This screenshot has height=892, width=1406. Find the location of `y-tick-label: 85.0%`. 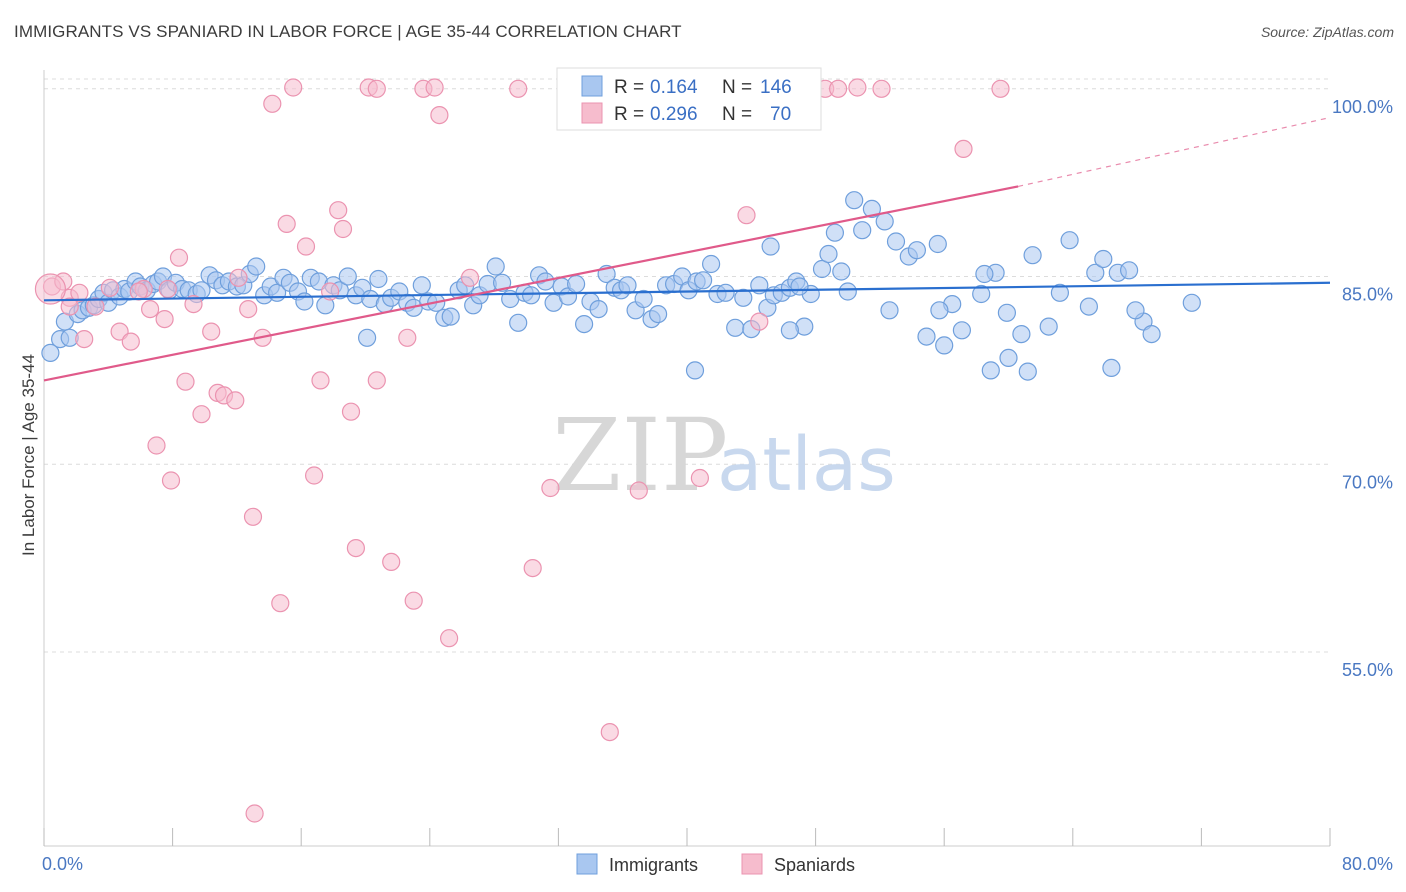

y-tick-label: 85.0% is located at coordinates (1367, 295).